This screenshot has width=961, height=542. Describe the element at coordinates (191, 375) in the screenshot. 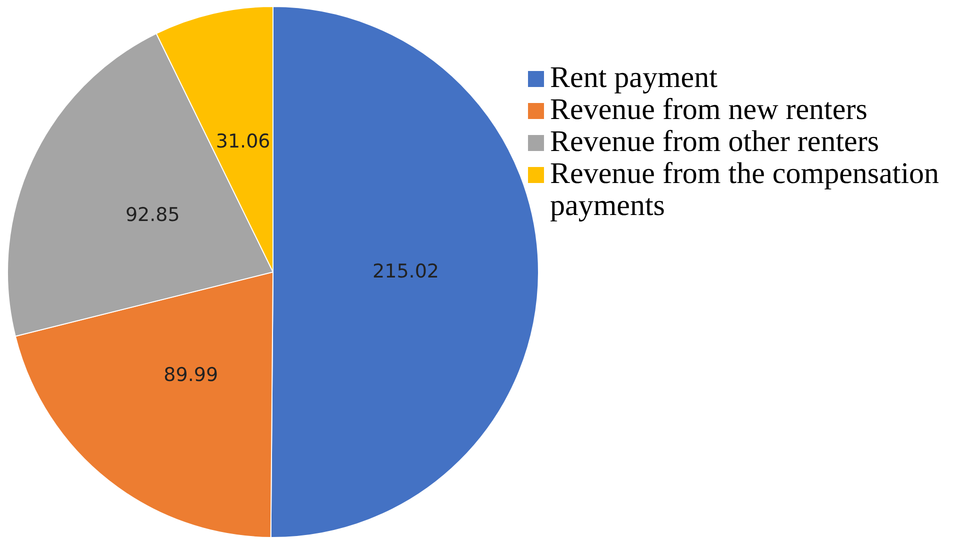

I see `data-label: 89.99` at that location.